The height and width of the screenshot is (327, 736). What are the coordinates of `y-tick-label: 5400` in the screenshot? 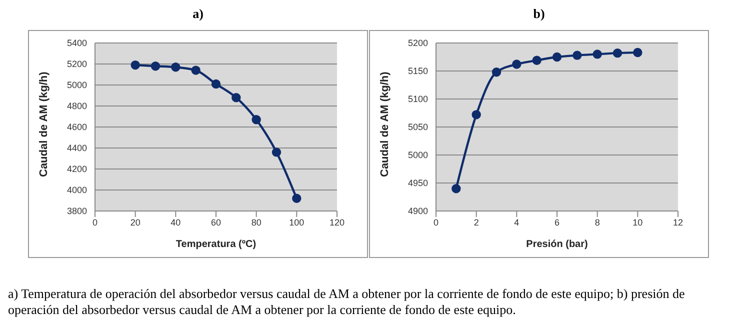 It's located at (76, 43).